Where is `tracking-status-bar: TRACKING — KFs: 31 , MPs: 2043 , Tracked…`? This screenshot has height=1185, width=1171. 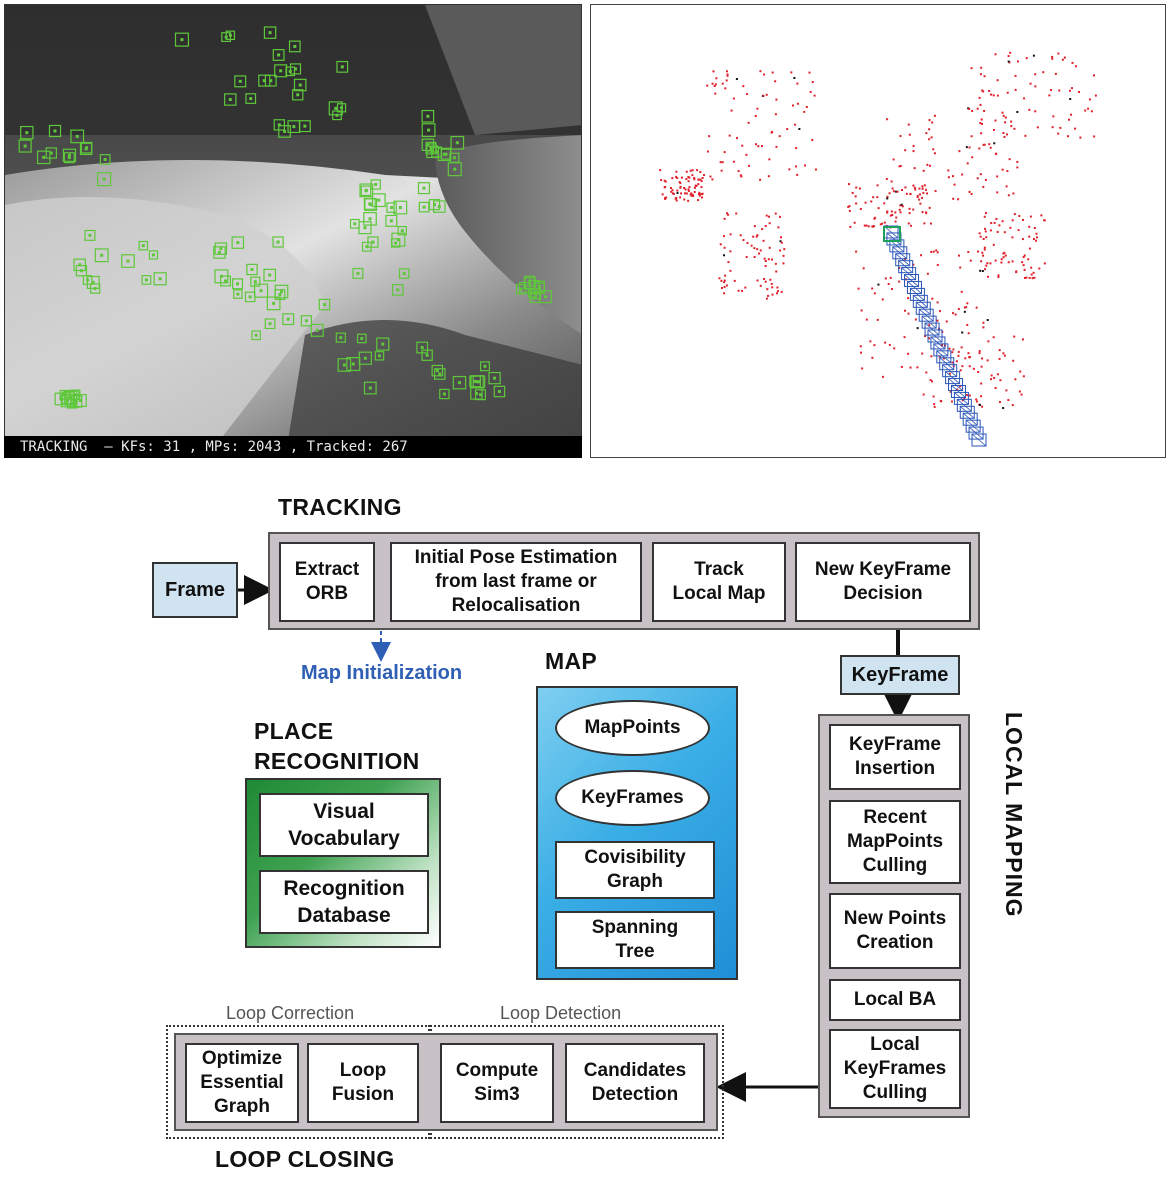 tracking-status-bar: TRACKING — KFs: 31 , MPs: 2043 , Tracked… is located at coordinates (293, 447).